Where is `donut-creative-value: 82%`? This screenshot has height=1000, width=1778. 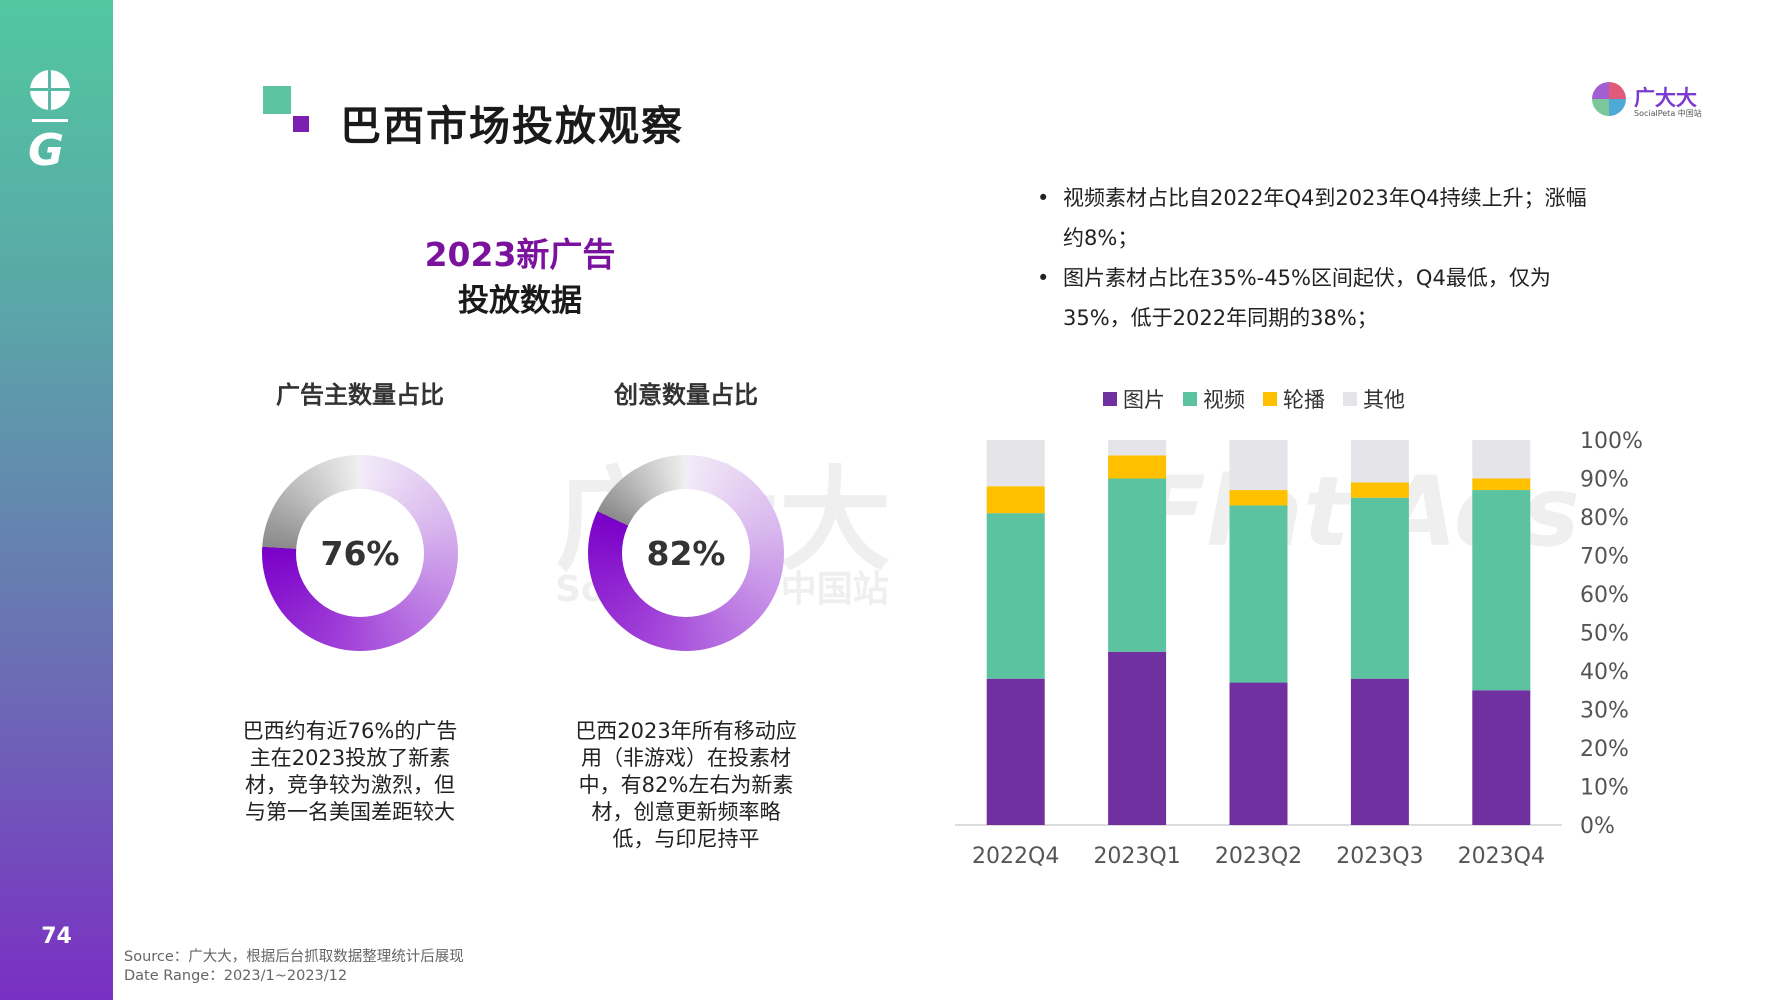
donut-creative-value: 82% is located at coordinates (686, 553).